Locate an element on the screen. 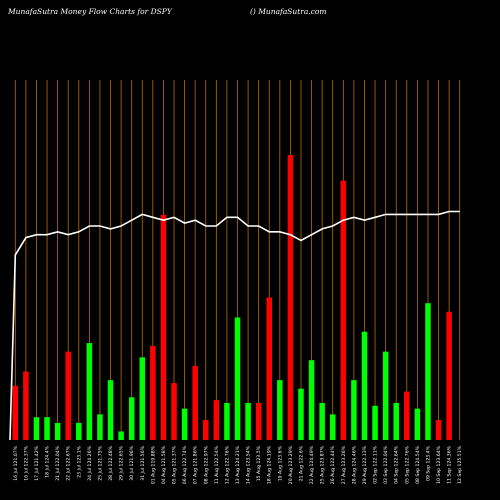 The height and width of the screenshot is (500, 500). x-tick-label: 05 Sep 122.76% is located at coordinates (407, 464).